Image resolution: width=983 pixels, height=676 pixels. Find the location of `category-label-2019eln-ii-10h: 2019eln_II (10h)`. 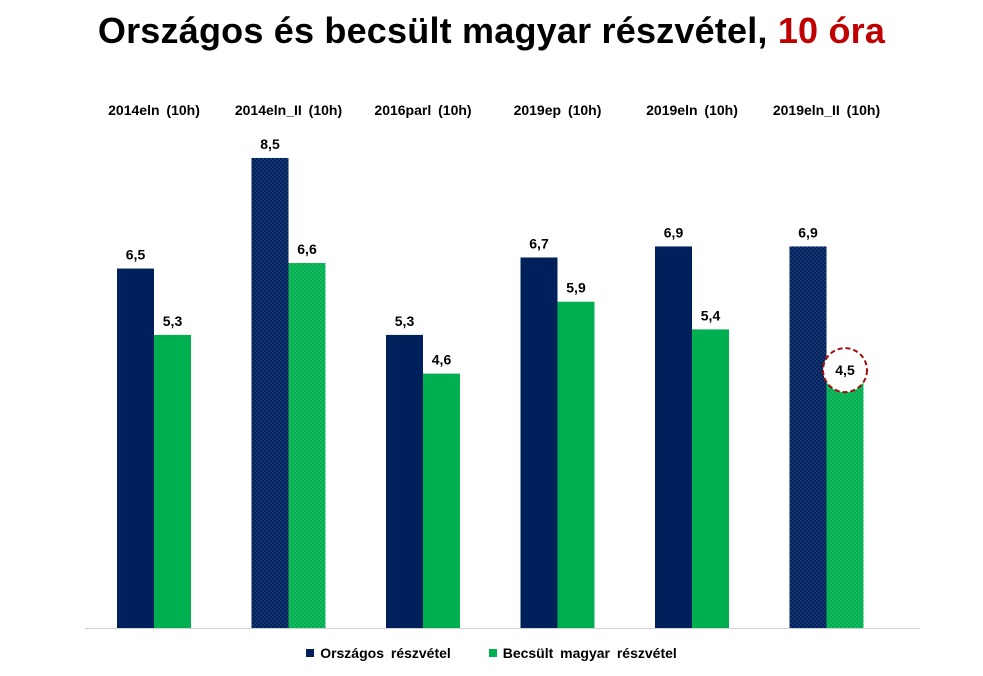

category-label-2019eln-ii-10h: 2019eln_II (10h) is located at coordinates (826, 110).